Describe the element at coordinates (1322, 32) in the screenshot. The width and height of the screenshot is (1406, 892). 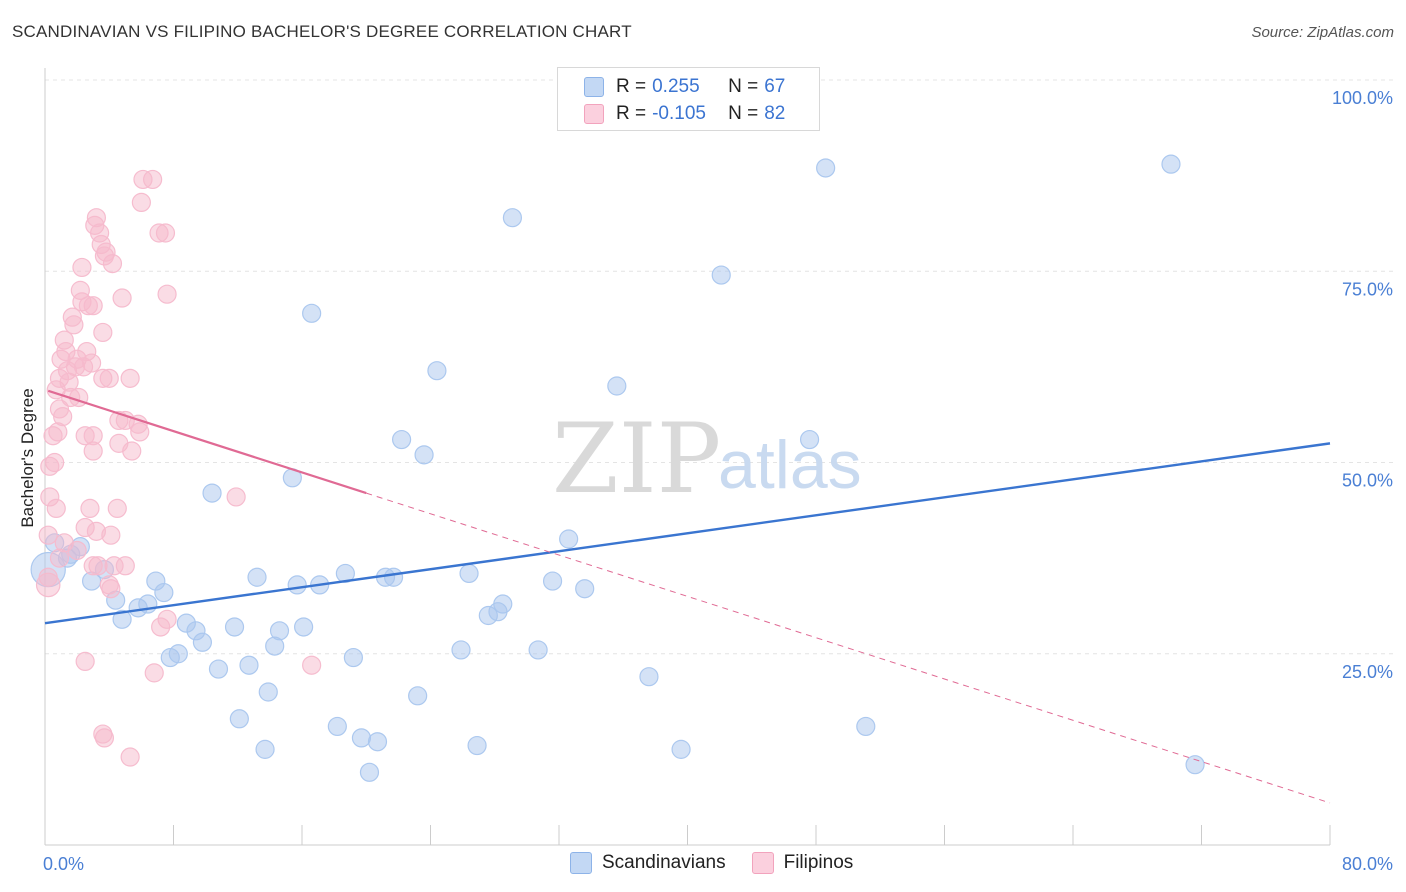
I see `chart-source: Source: ZipAtlas.com` at that location.